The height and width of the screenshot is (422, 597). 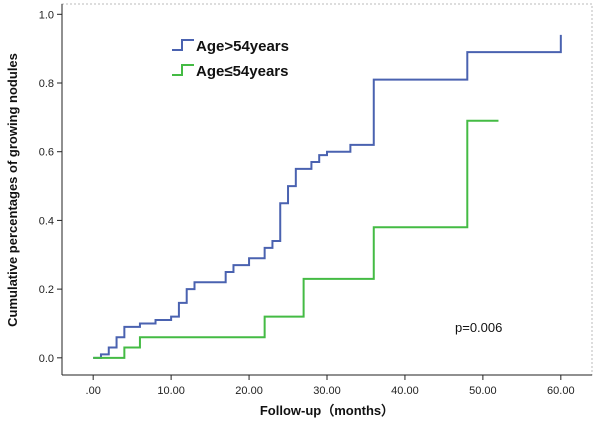 I want to click on y-tick-label: 0.4, so click(x=46, y=221).